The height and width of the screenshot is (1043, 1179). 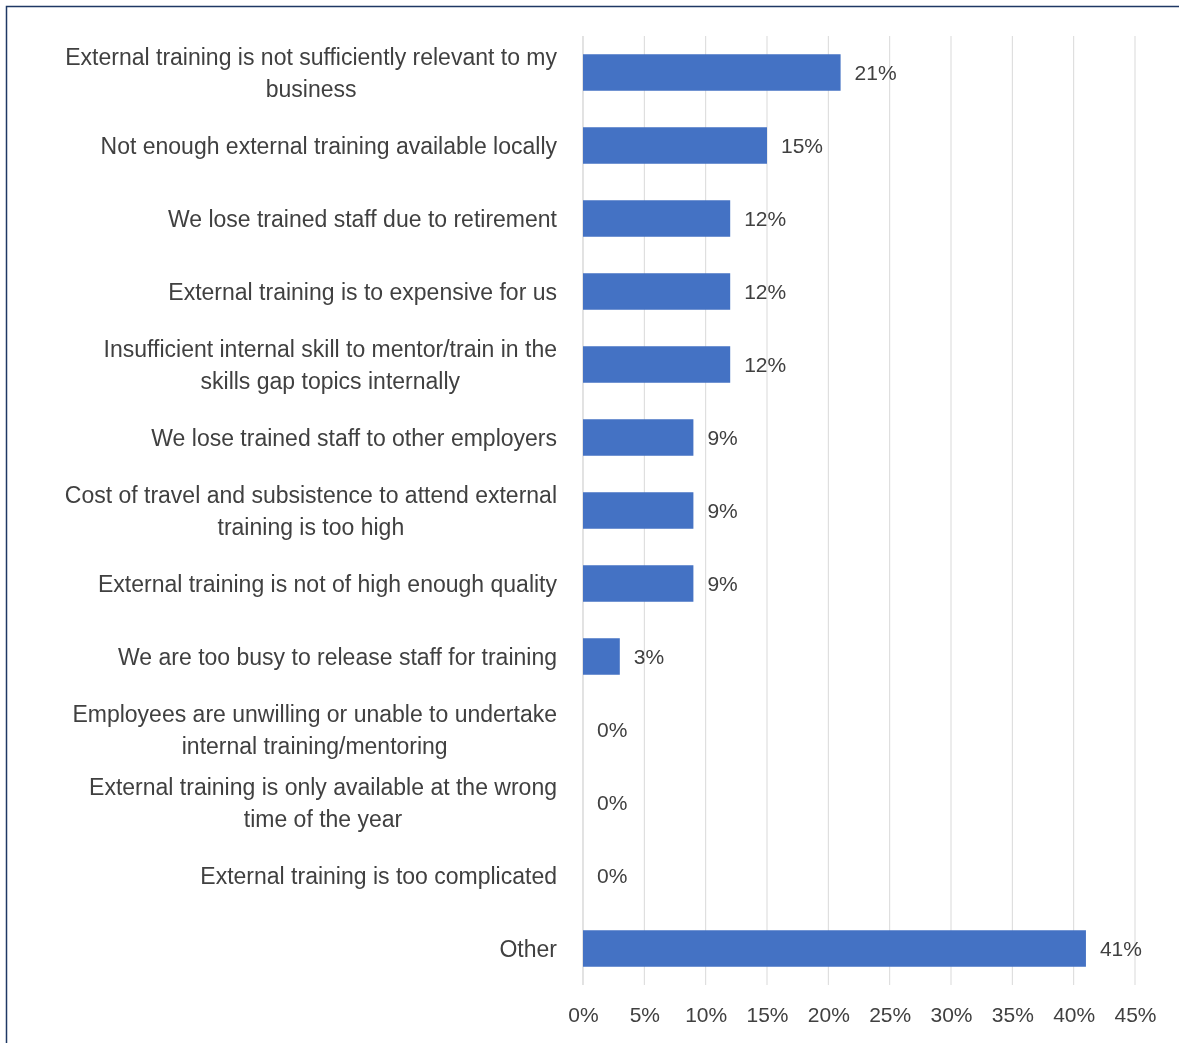 I want to click on data-label: 21%, so click(x=875, y=72).